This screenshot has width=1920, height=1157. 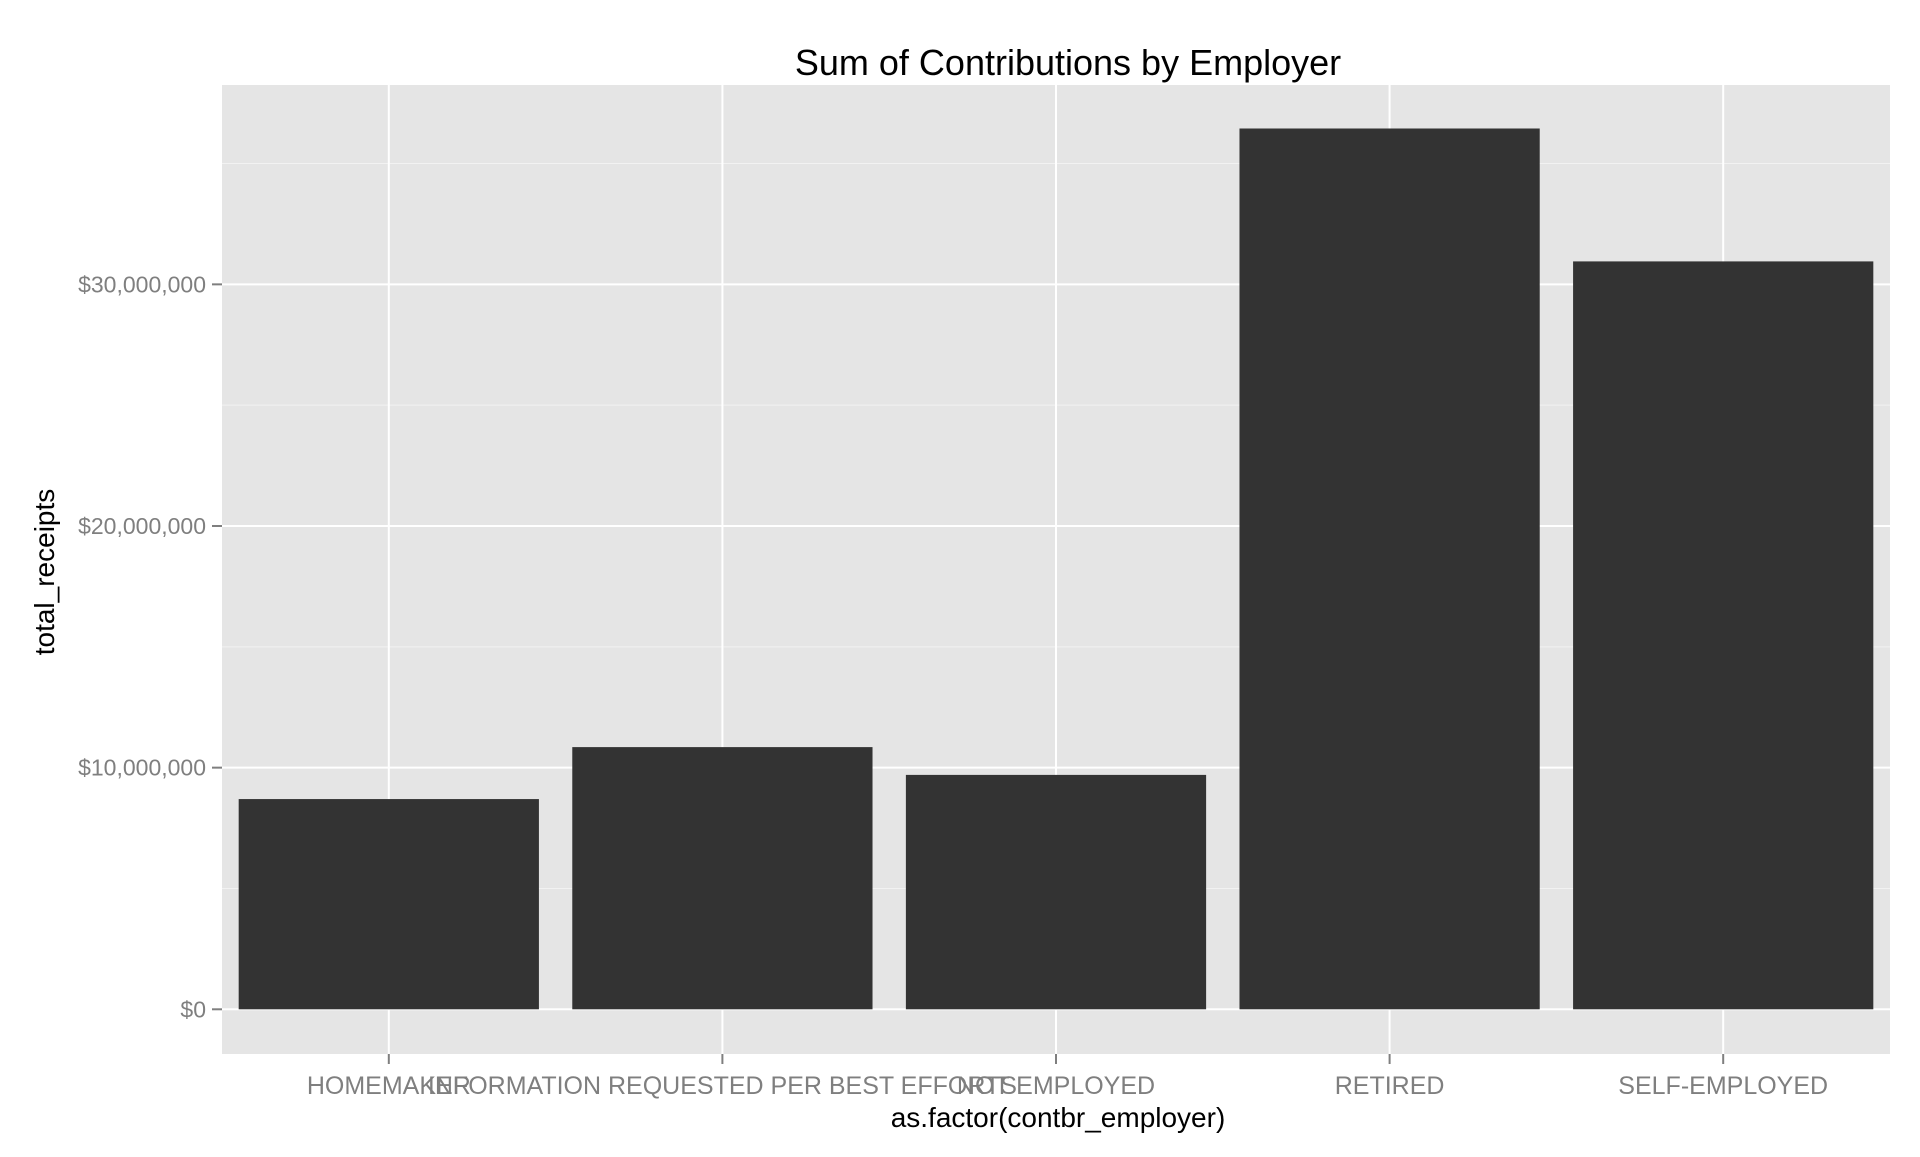 What do you see at coordinates (142, 284) in the screenshot?
I see `y-tick-label: $30,000,000` at bounding box center [142, 284].